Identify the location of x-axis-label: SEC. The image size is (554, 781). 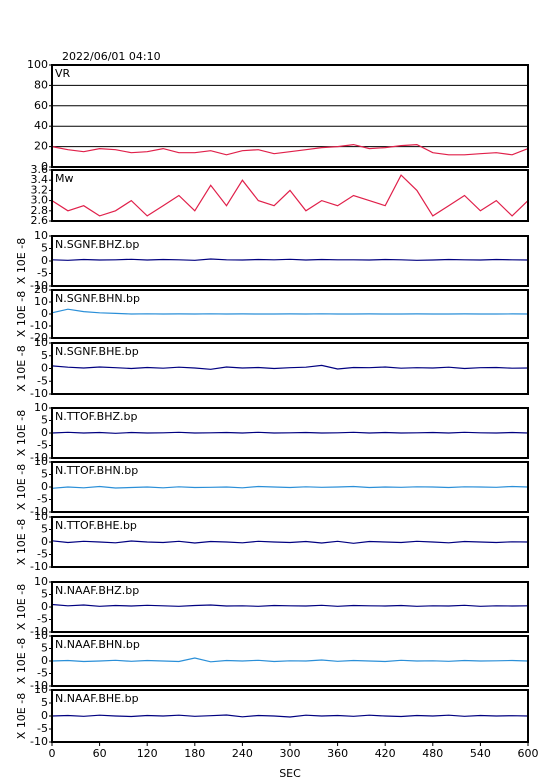
(290, 773).